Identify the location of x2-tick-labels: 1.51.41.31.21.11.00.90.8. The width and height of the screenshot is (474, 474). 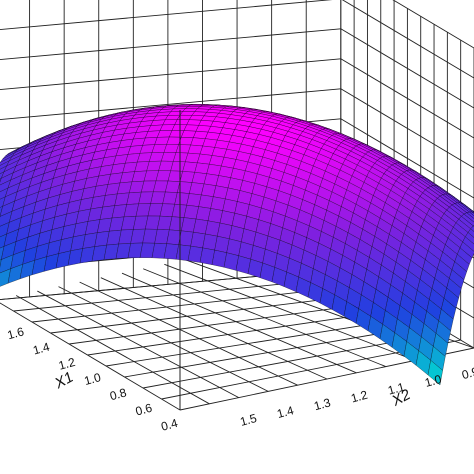
(356, 396).